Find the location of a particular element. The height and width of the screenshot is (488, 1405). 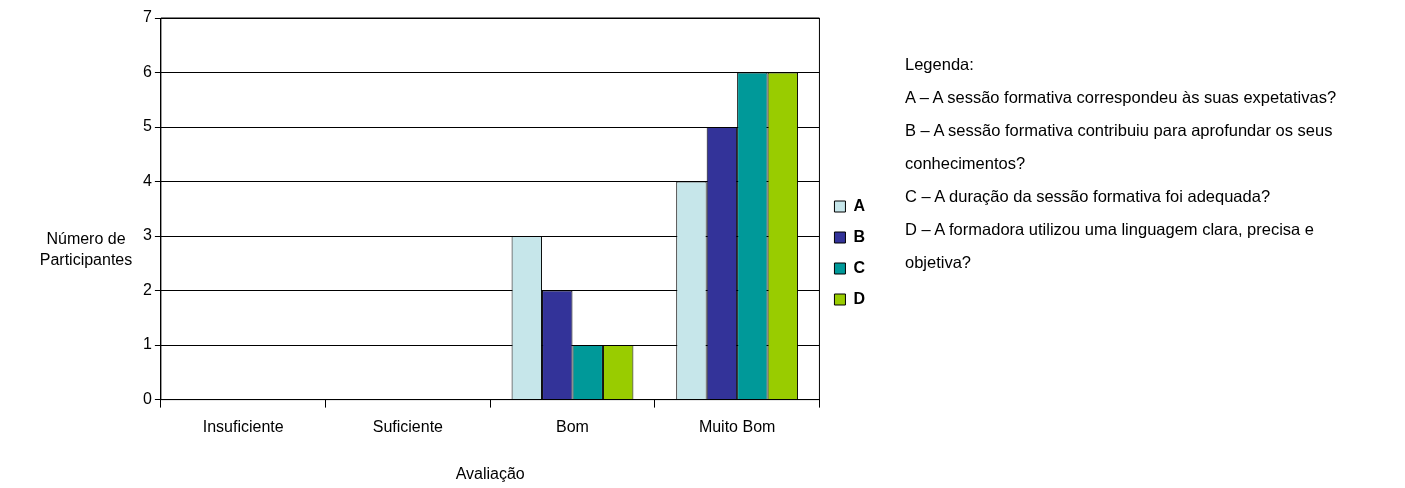

y-tick-label: 7 is located at coordinates (147, 17).